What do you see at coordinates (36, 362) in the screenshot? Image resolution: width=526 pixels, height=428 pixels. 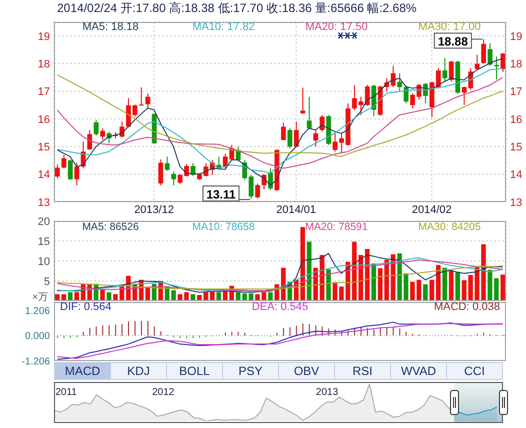 I see `y-tick-label: -1.206` at bounding box center [36, 362].